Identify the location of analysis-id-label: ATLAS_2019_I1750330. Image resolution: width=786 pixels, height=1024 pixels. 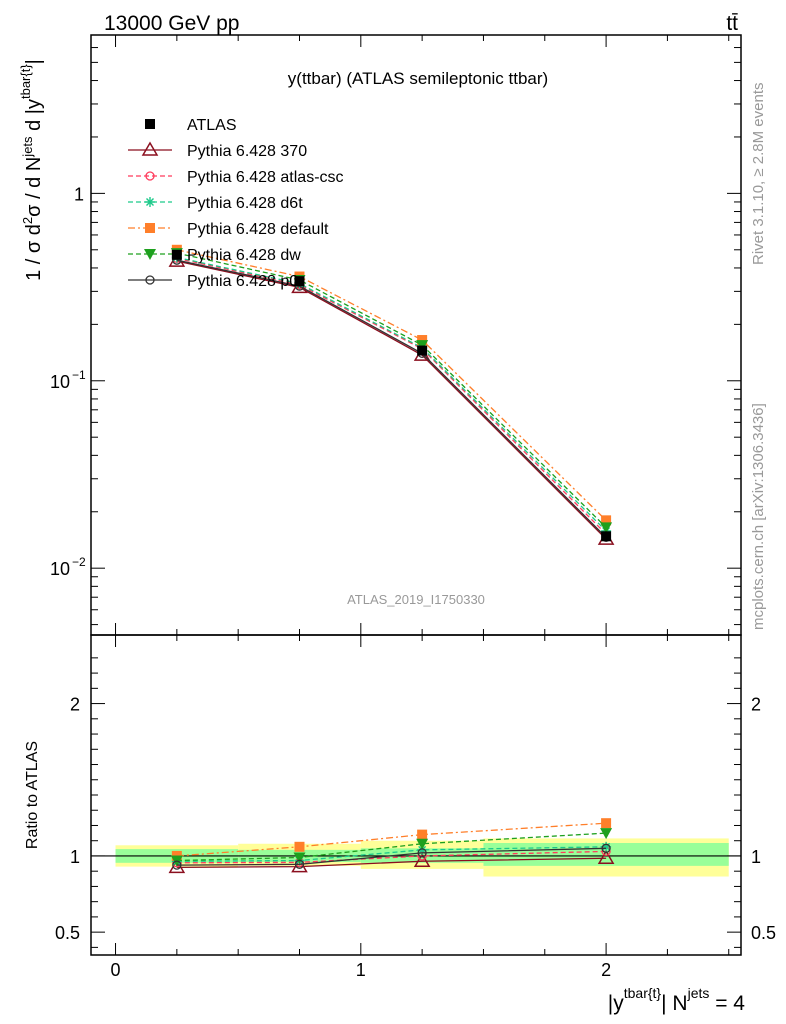
(416, 599).